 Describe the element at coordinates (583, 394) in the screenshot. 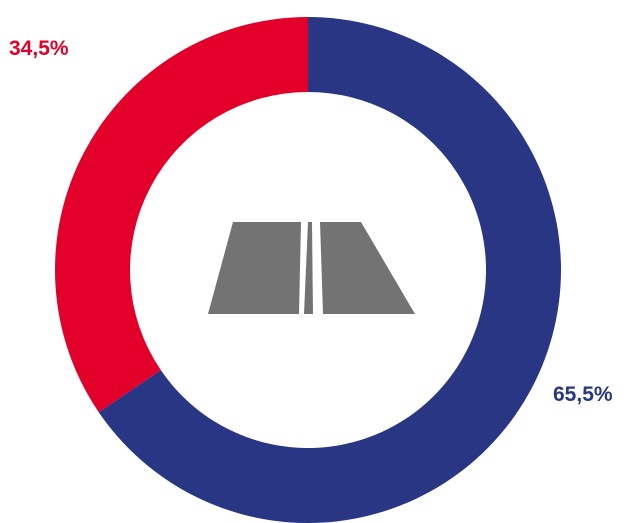

I see `slice-label-blue: 65,5%` at that location.